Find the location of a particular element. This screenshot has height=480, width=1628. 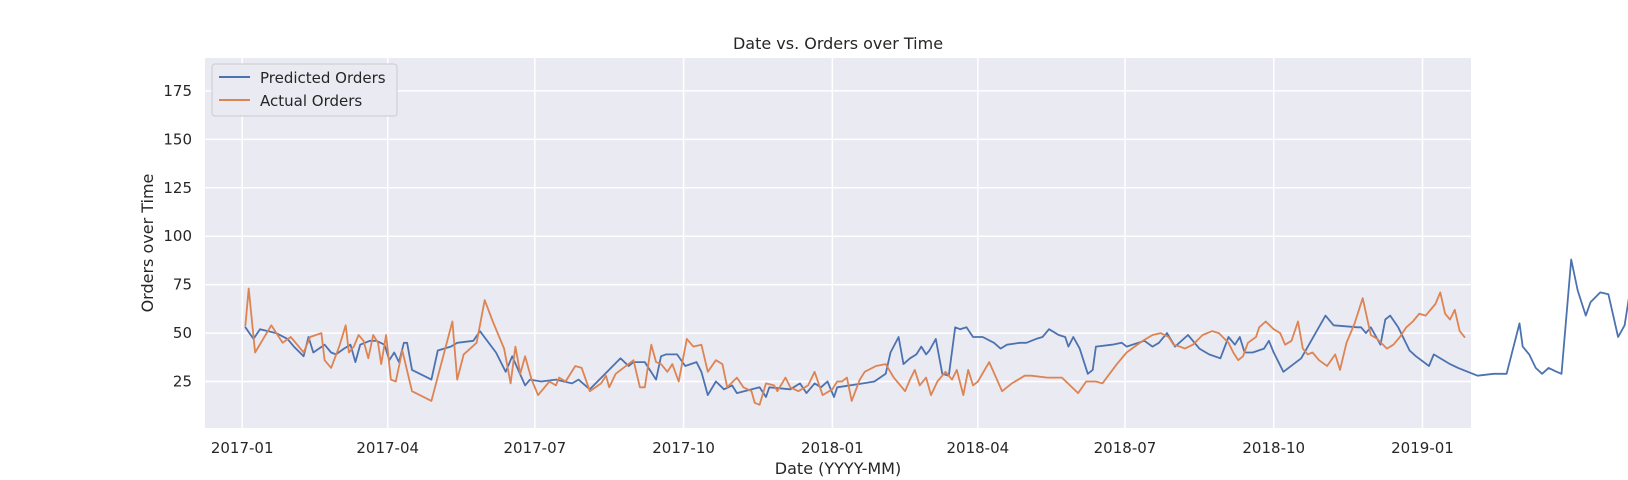

x-tick-label: 2018-01 is located at coordinates (832, 448).